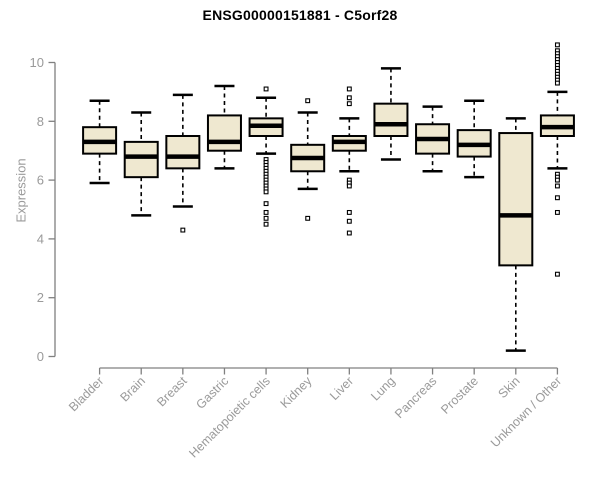 This screenshot has width=600, height=500. Describe the element at coordinates (172, 392) in the screenshot. I see `x-tick-label: Breast` at that location.